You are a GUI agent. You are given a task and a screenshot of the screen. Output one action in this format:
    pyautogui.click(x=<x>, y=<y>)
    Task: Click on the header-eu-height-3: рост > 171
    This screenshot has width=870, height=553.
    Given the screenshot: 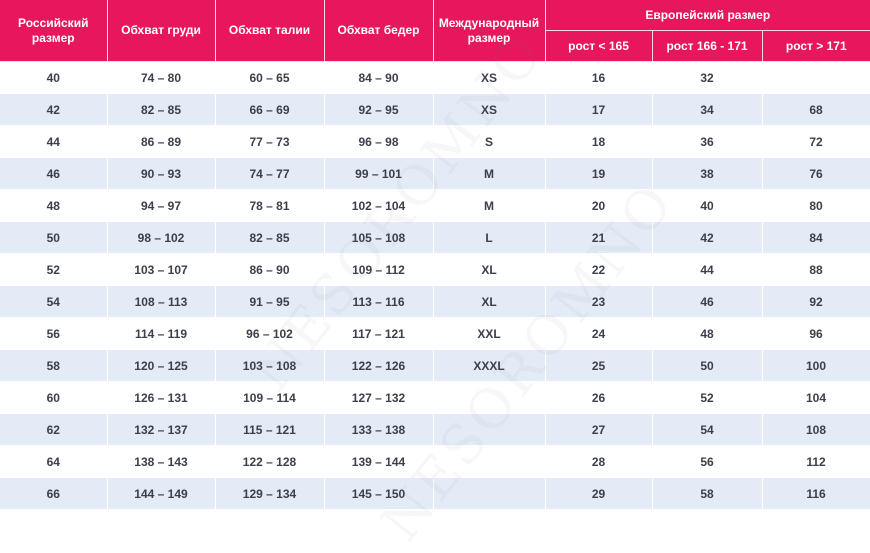 What is the action you would take?
    pyautogui.click(x=816, y=46)
    